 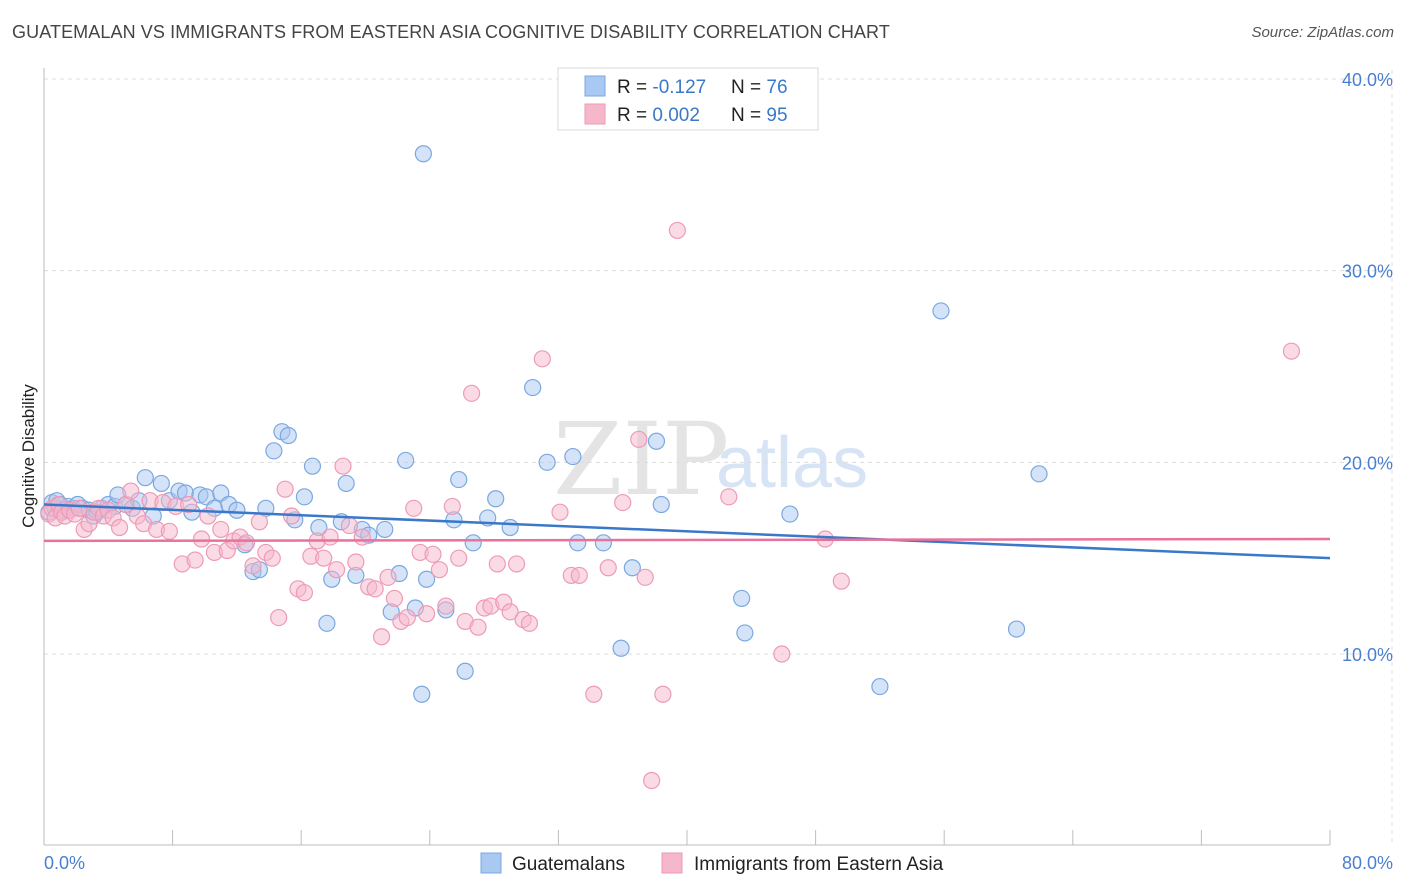 What do you see at coordinates (491, 863) in the screenshot?
I see `series-legend-swatch-guatemalans` at bounding box center [491, 863].